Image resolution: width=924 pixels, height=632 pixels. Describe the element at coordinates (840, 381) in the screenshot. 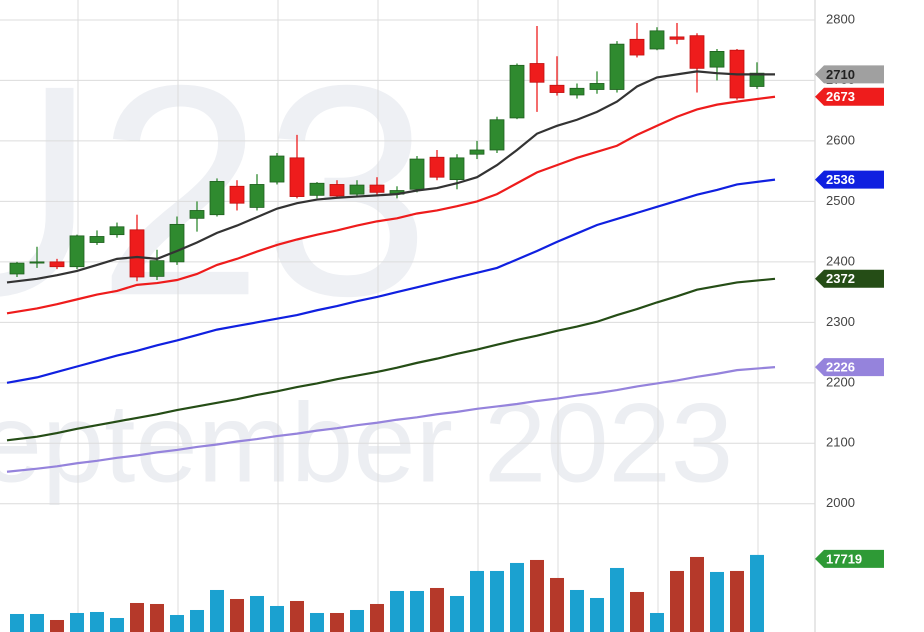

I see `y-tick-label: 2200` at that location.